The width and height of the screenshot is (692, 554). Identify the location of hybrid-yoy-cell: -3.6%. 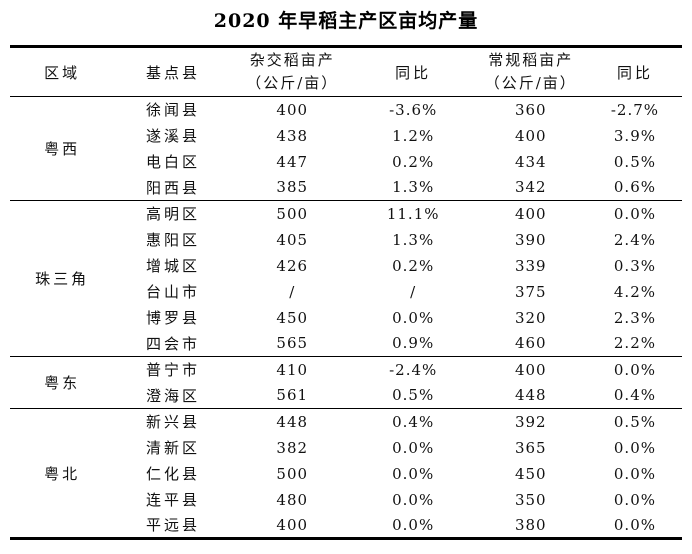
(413, 109).